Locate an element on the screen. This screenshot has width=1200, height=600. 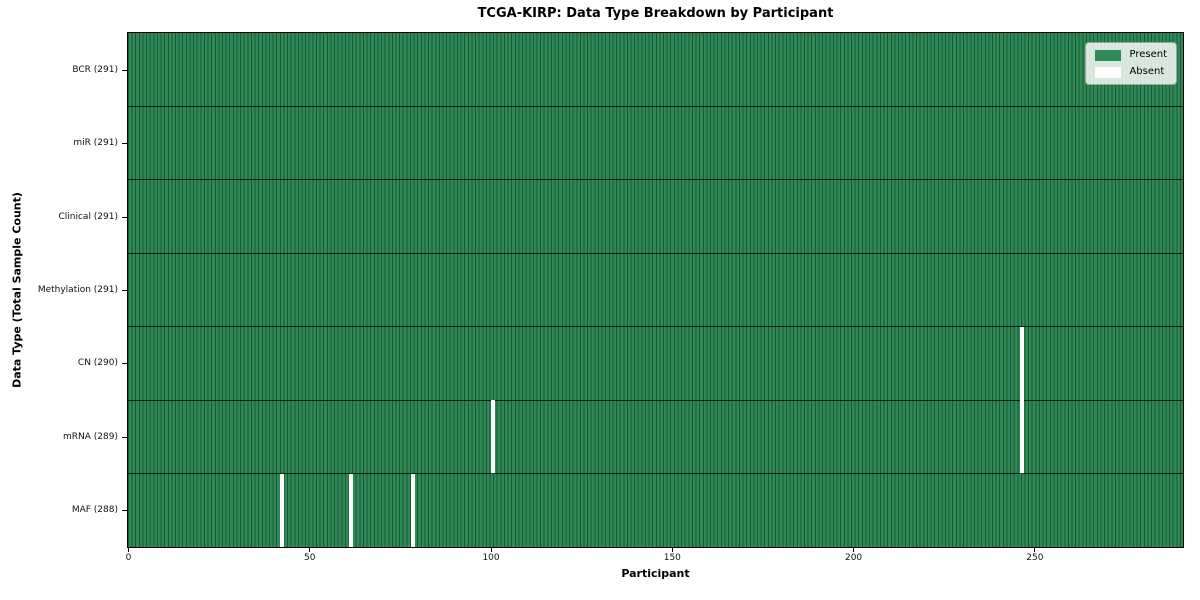
legend-item-present: Present is located at coordinates (1131, 55).